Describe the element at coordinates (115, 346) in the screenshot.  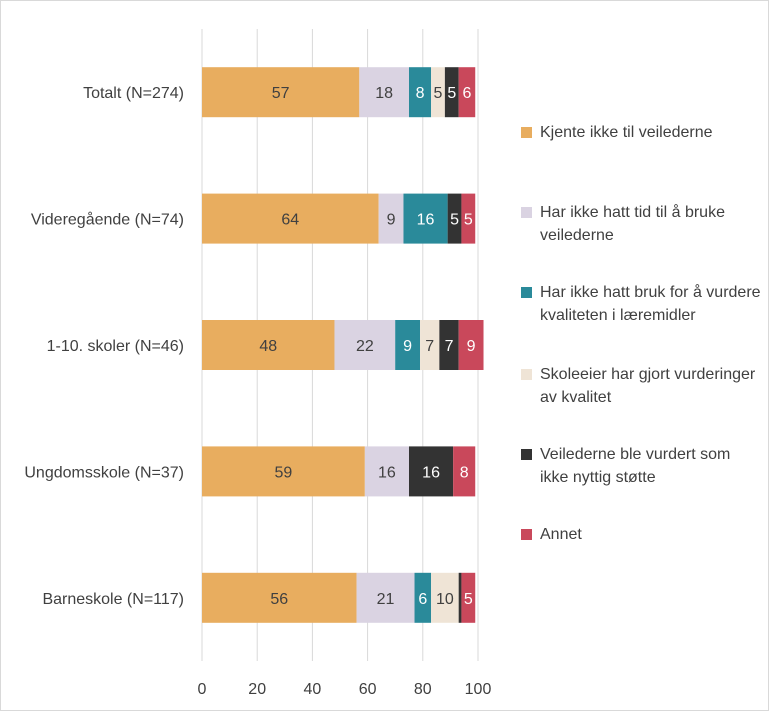
I see `category-label: 1-10. skoler (N=46)` at that location.